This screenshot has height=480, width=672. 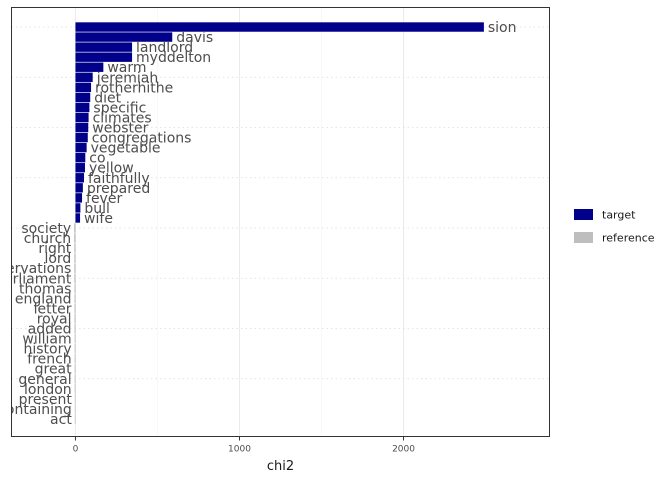 What do you see at coordinates (75, 369) in the screenshot?
I see `bar-great` at bounding box center [75, 369].